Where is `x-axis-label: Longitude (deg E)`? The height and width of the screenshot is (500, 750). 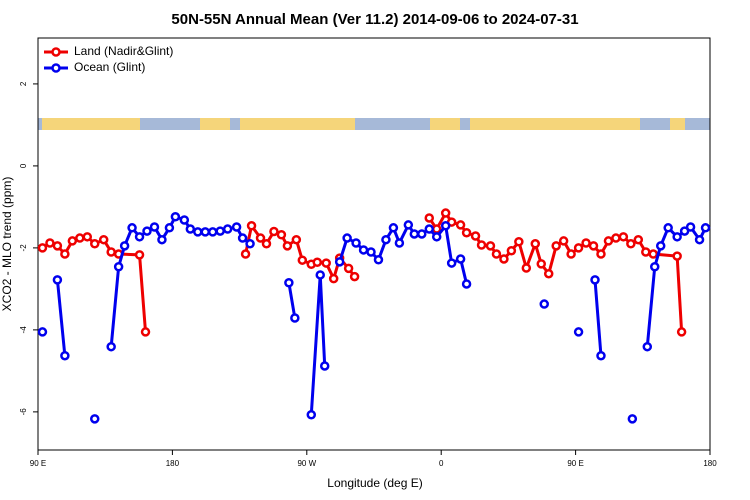
x-axis-label: Longitude (deg E) is located at coordinates (374, 483).